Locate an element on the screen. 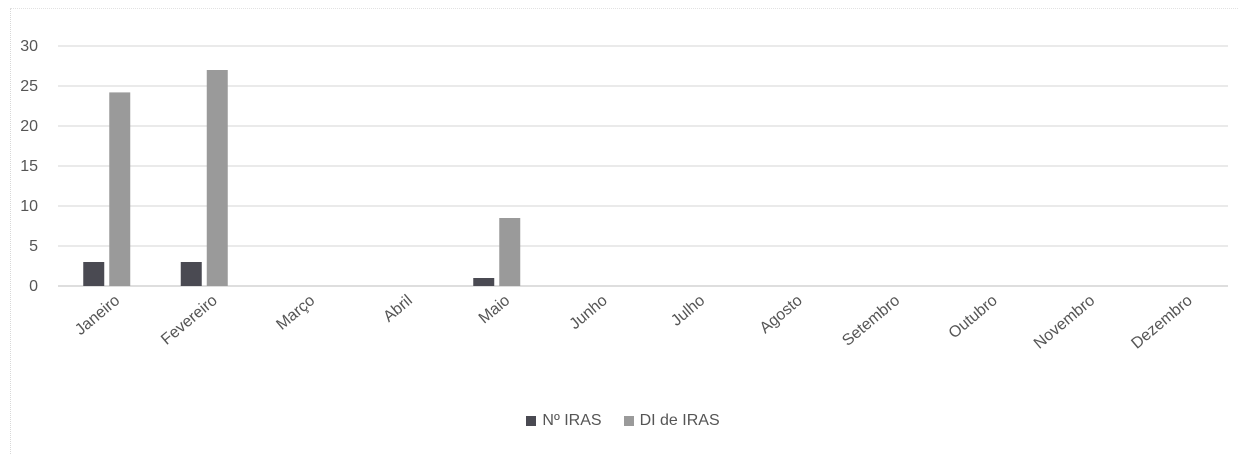 Image resolution: width=1246 pixels, height=458 pixels. y-tick-label: 5 is located at coordinates (33, 246).